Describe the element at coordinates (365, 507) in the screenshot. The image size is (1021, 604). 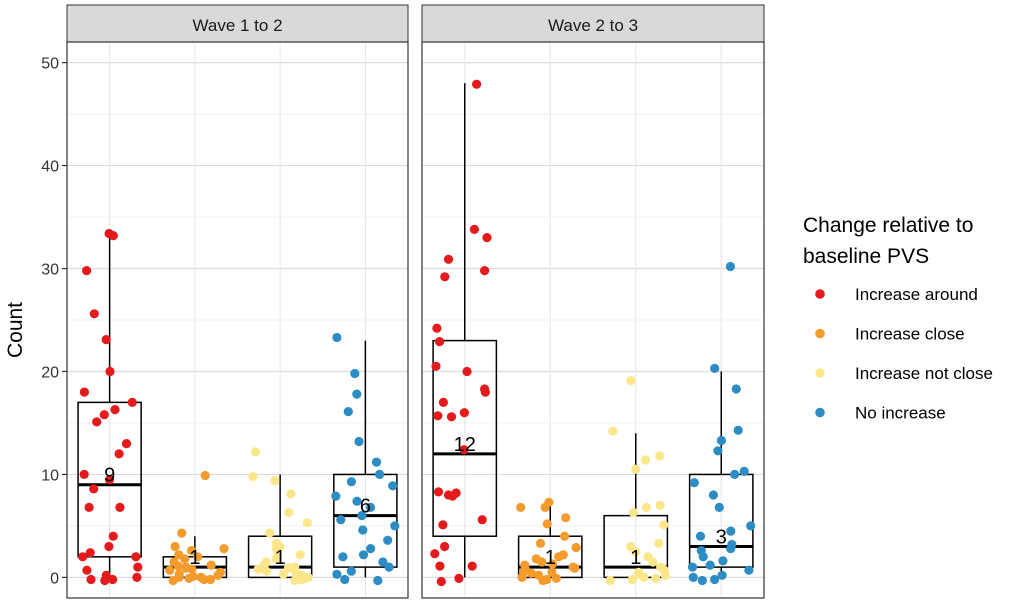
I see `median-label: 6` at that location.